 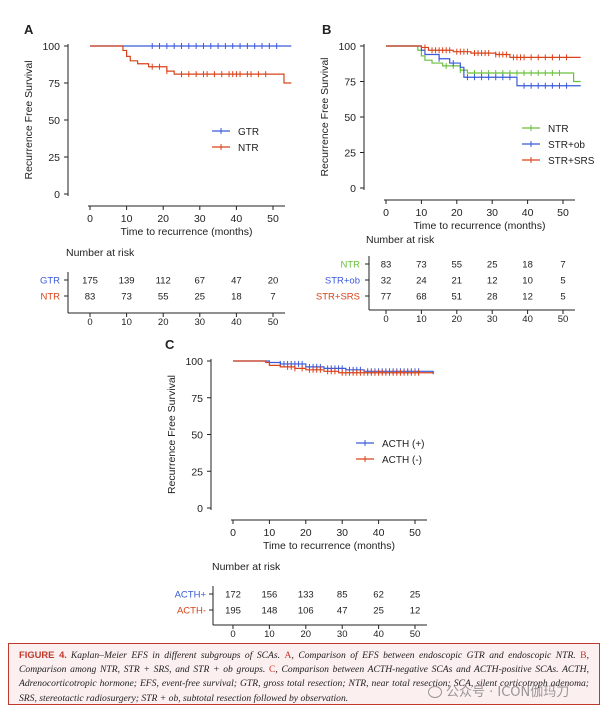 I want to click on risk-count: 21, so click(x=457, y=281).